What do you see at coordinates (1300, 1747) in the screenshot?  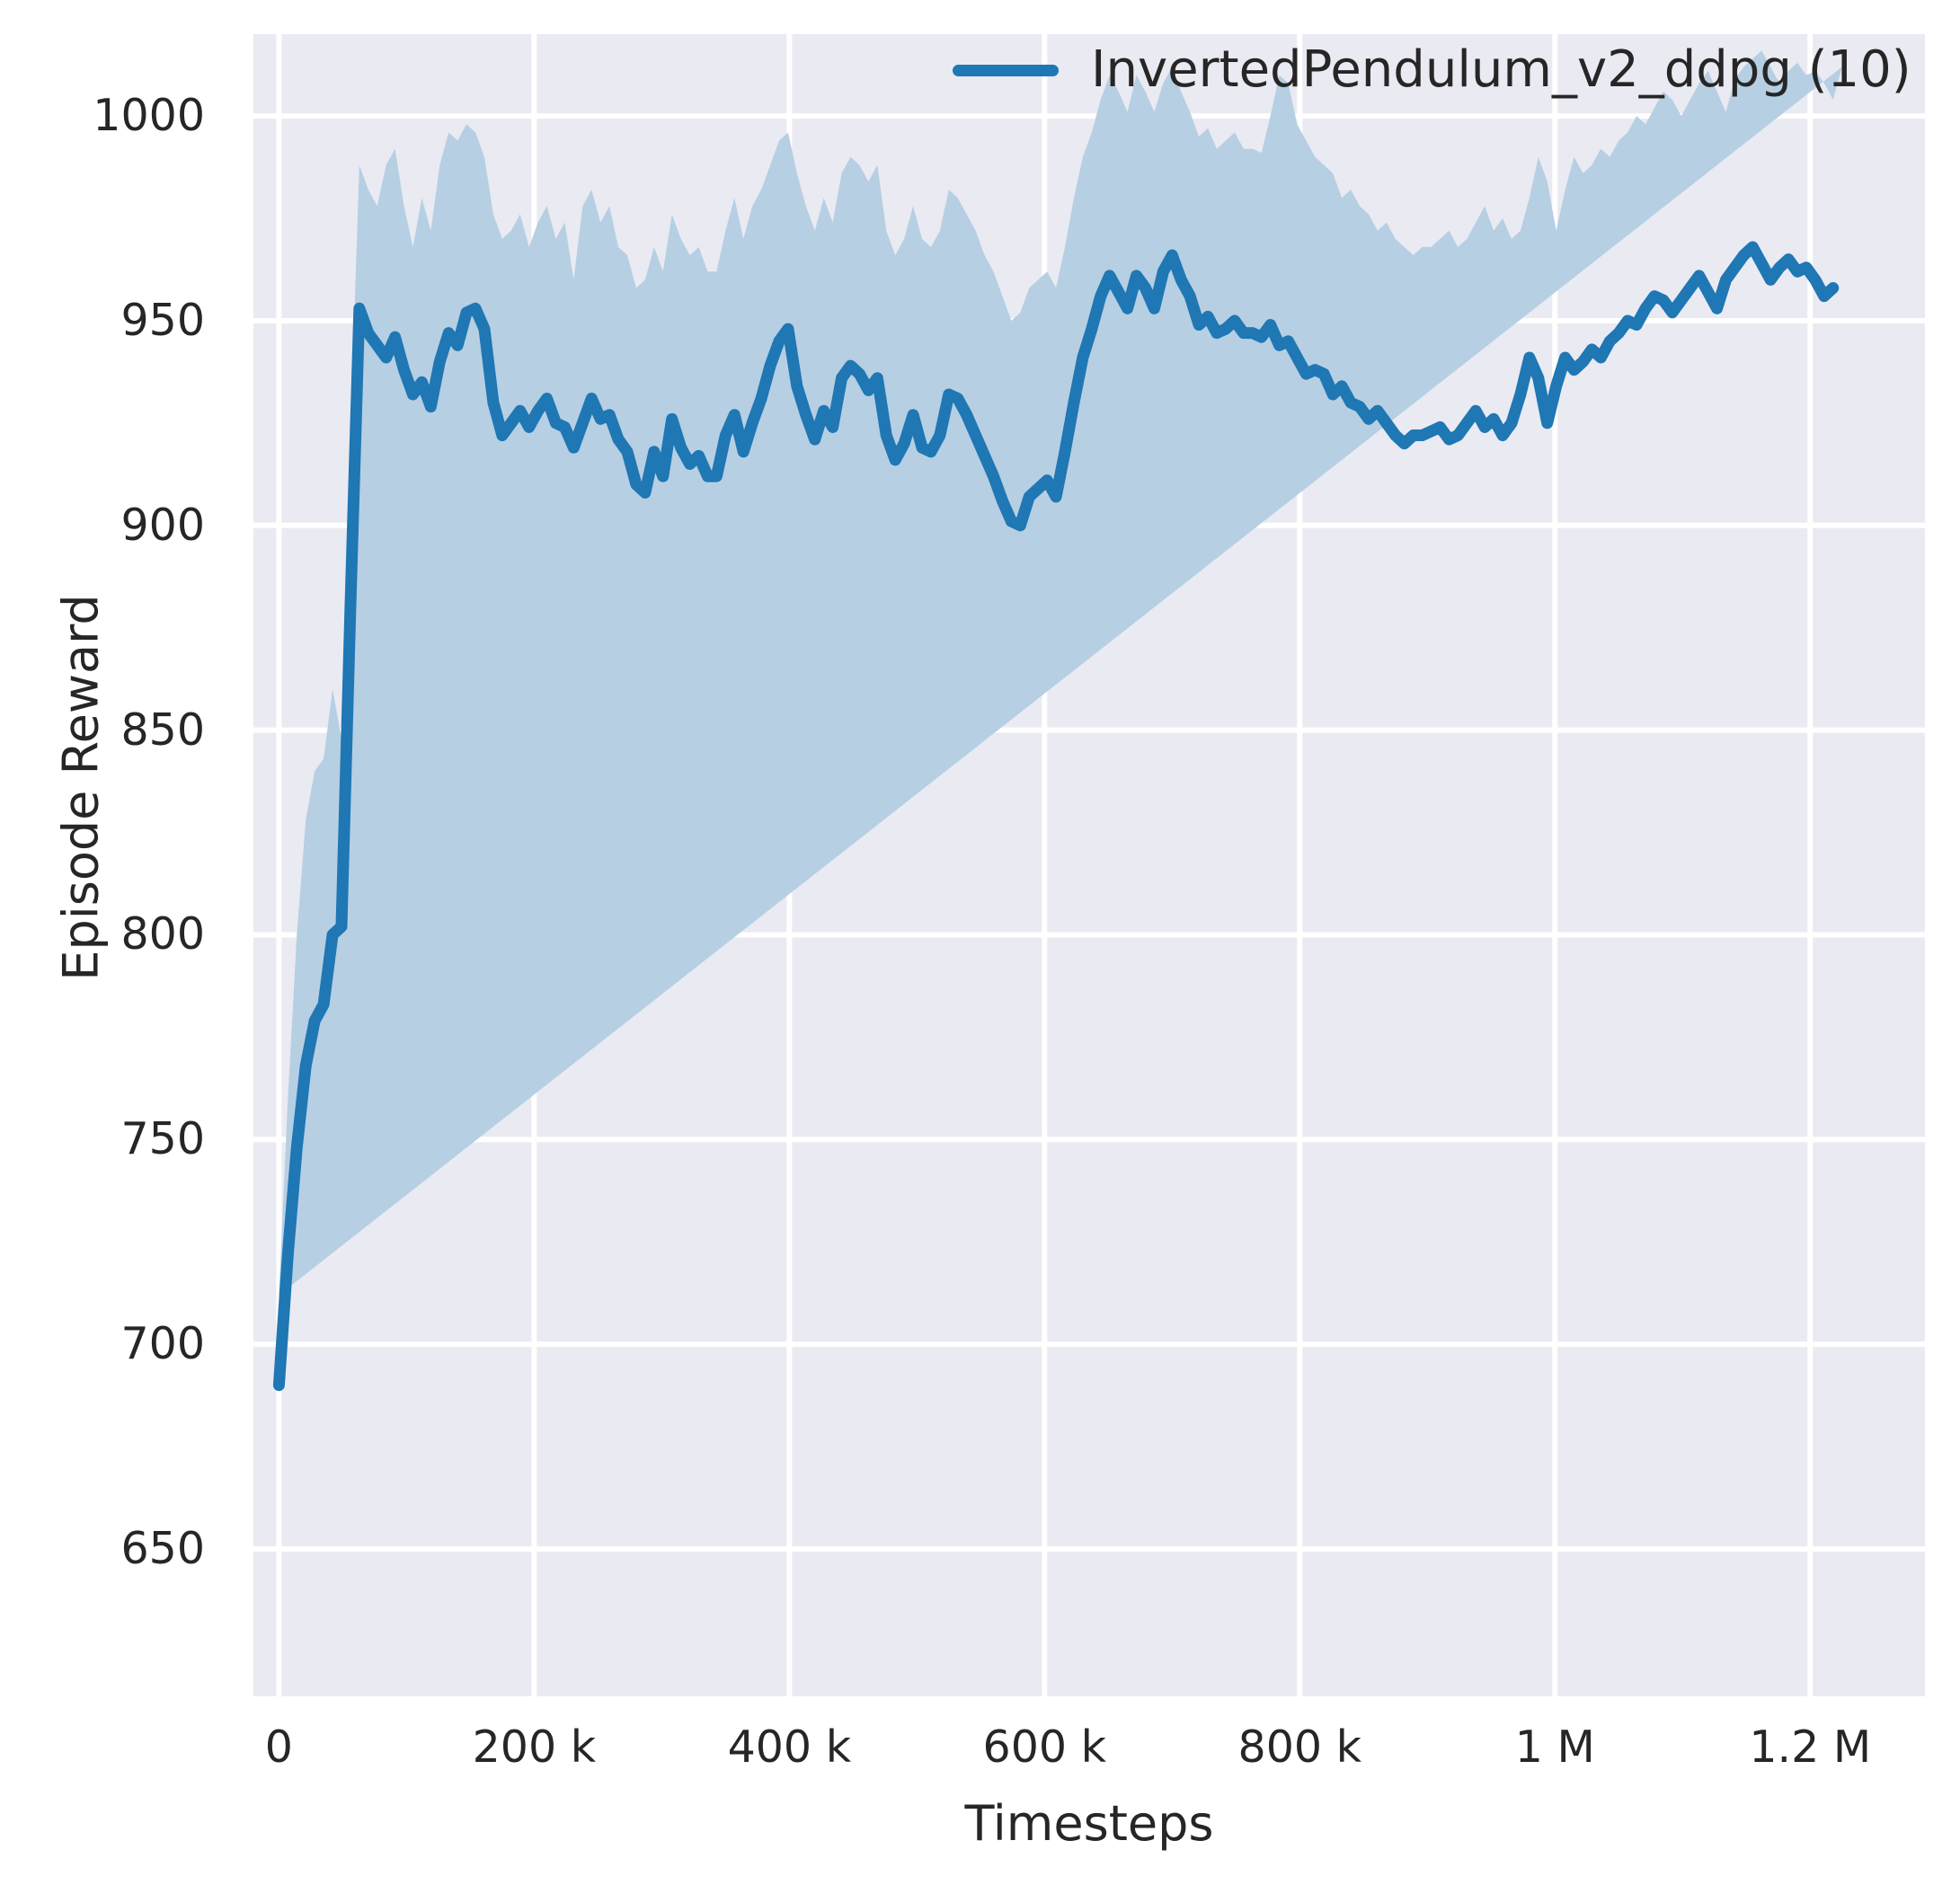 I see `x-tick-label: 800 k` at bounding box center [1300, 1747].